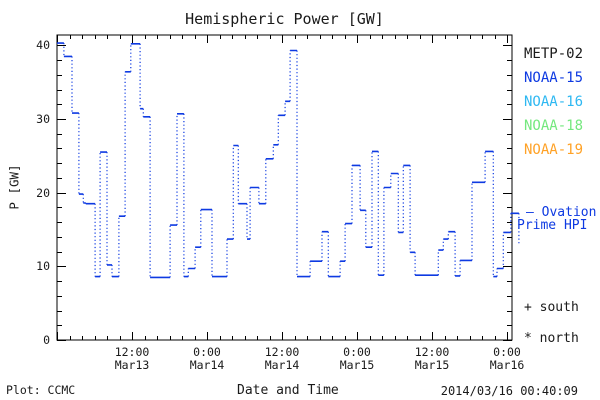  What do you see at coordinates (554, 78) in the screenshot?
I see `legend-item-noaa-15: NOAA-15` at bounding box center [554, 78].